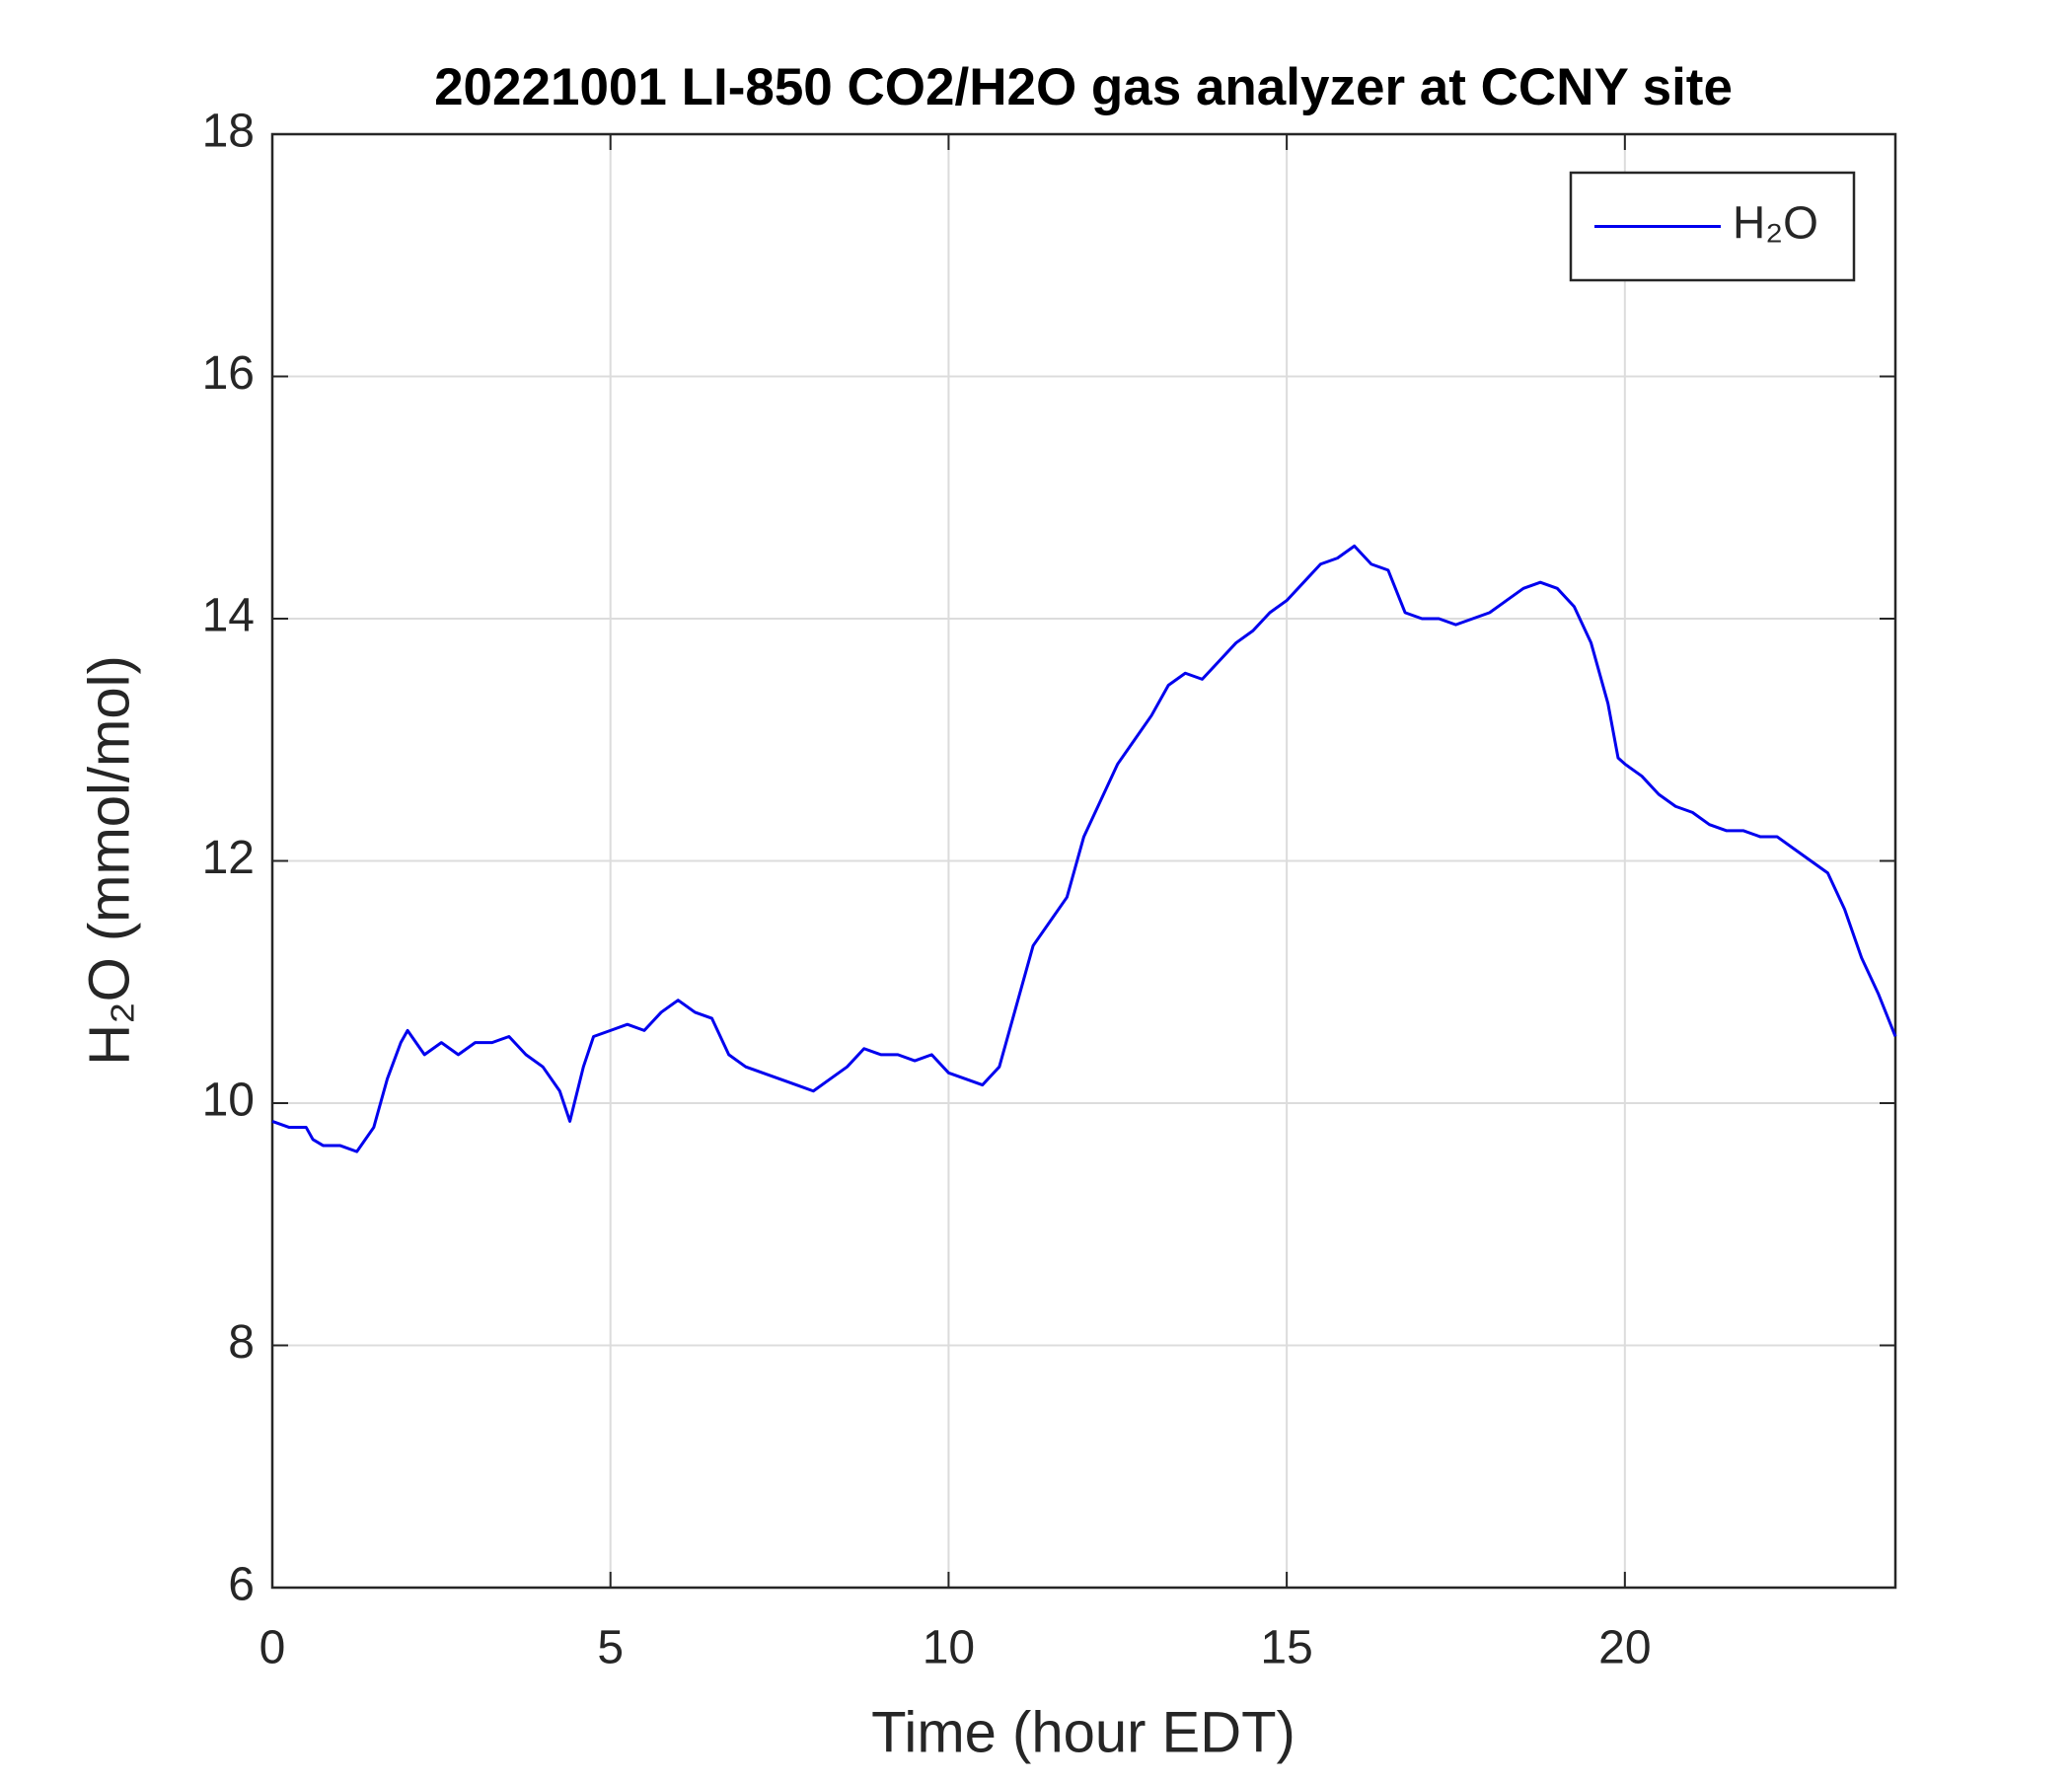  Describe the element at coordinates (272, 1648) in the screenshot. I see `x-tick-label: 0` at that location.